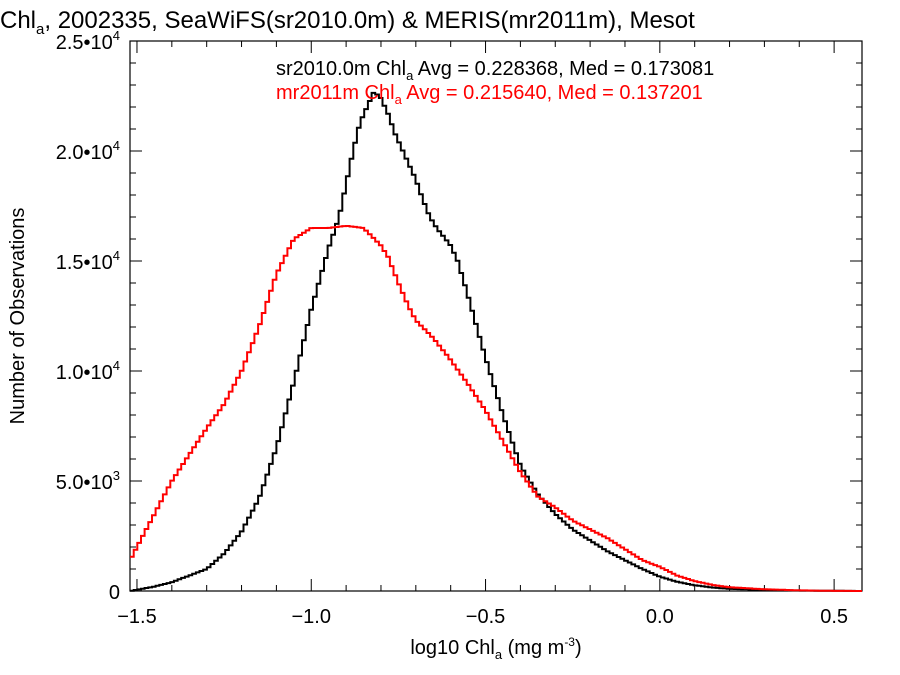 Image resolution: width=900 pixels, height=675 pixels. I want to click on y-tick-label: 0, so click(114, 593).